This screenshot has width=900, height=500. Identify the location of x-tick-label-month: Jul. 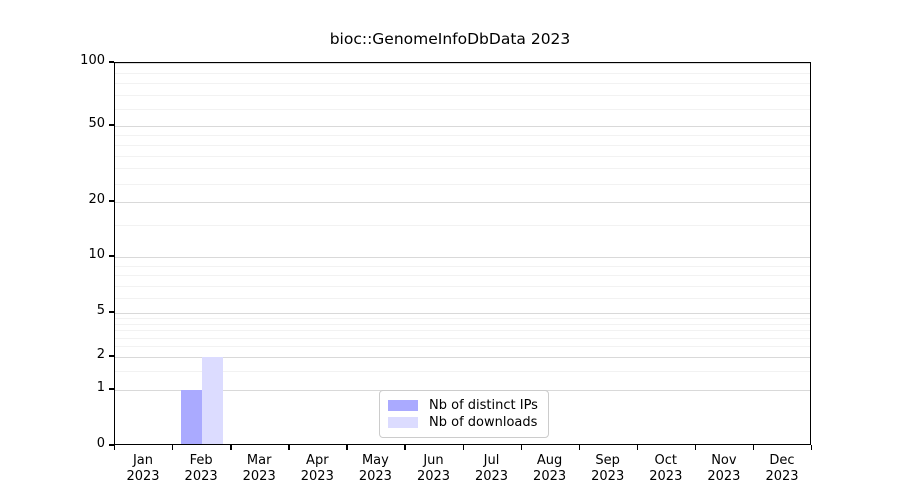
(491, 460).